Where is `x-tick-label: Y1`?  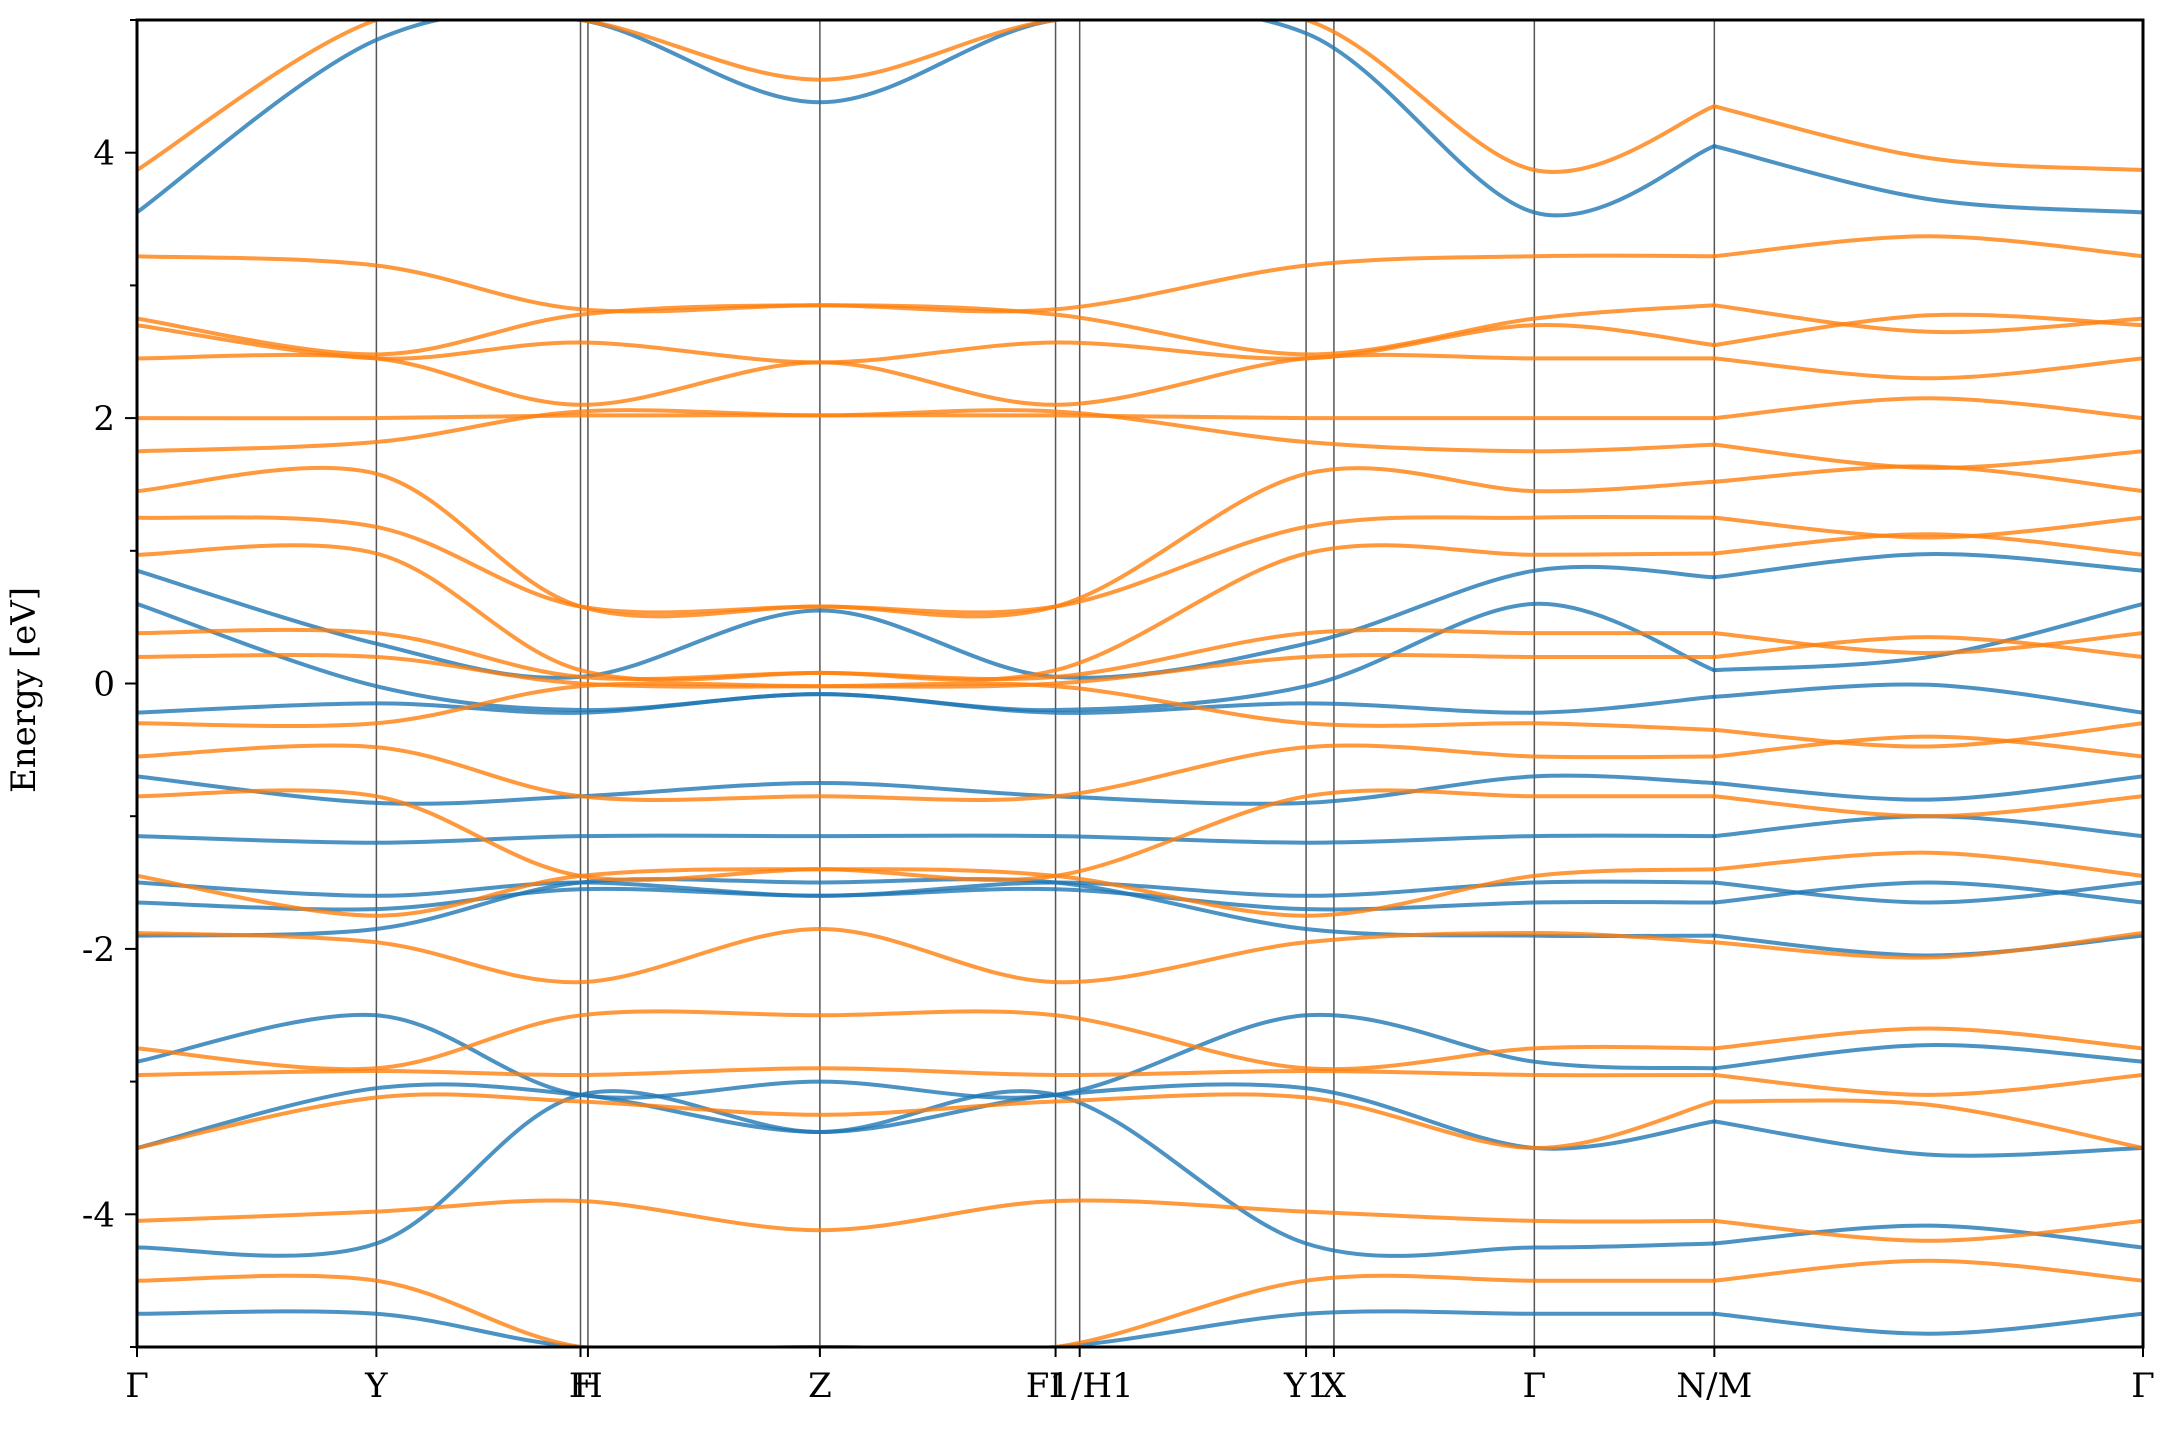 x-tick-label: Y1 is located at coordinates (1305, 1386).